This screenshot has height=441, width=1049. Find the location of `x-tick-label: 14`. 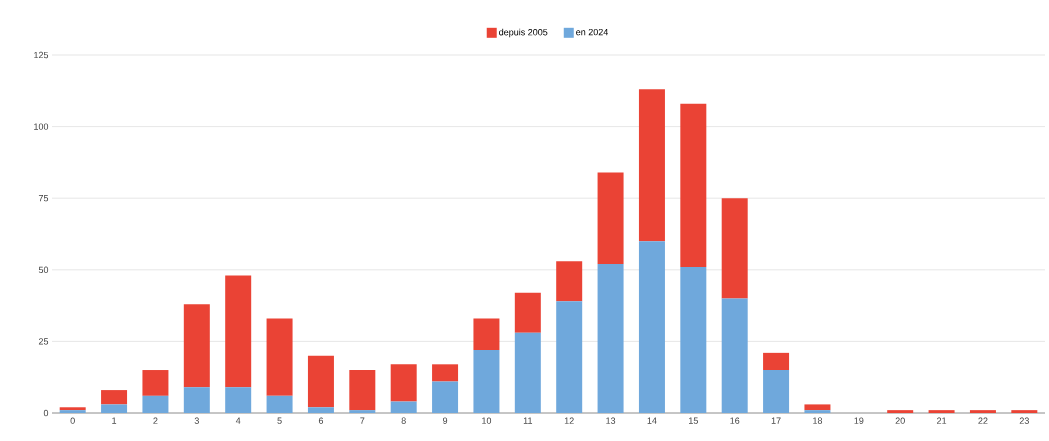

x-tick-label: 14 is located at coordinates (652, 420).